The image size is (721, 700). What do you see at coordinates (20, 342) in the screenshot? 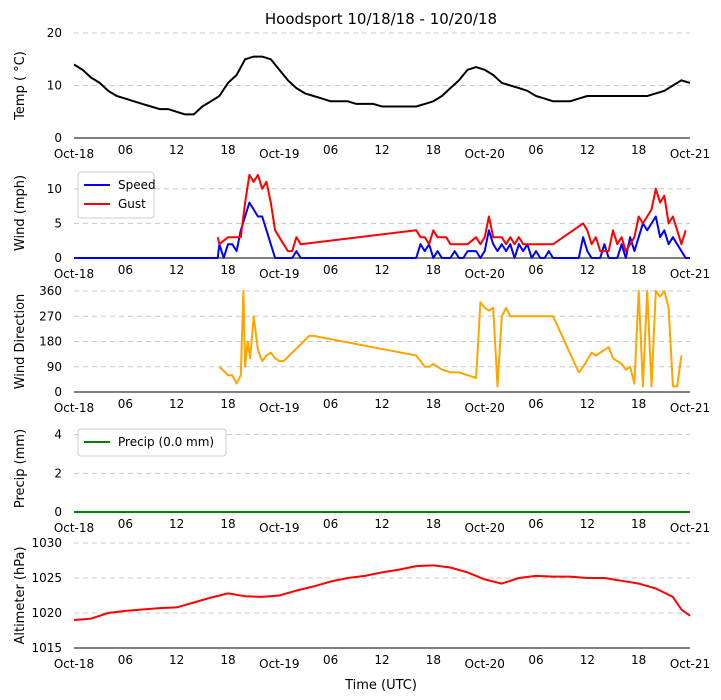
I see `direction-y-axis-label: Wind Direction` at bounding box center [20, 342].